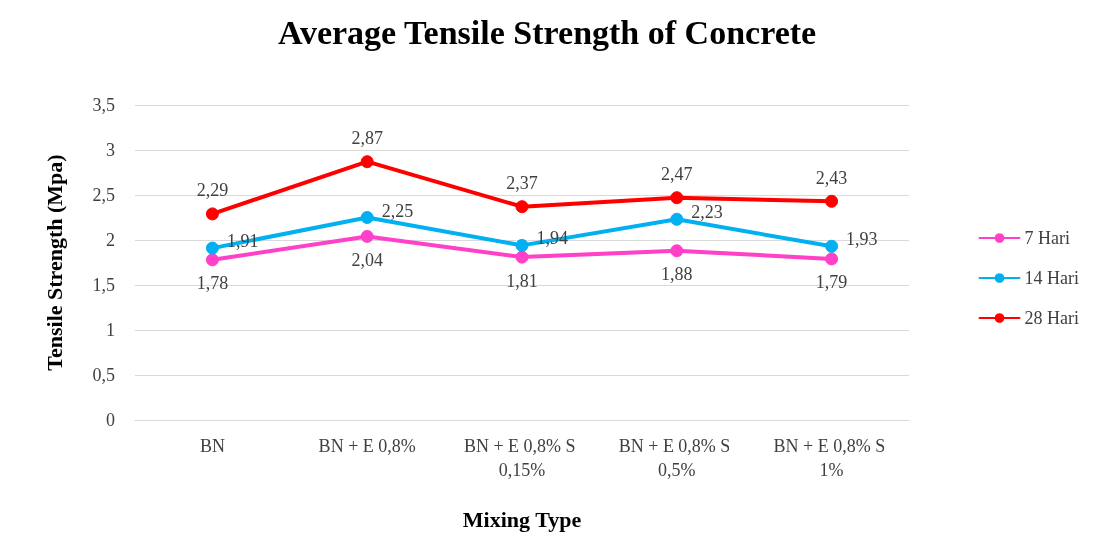  I want to click on data-label: 2,29, so click(212, 190).